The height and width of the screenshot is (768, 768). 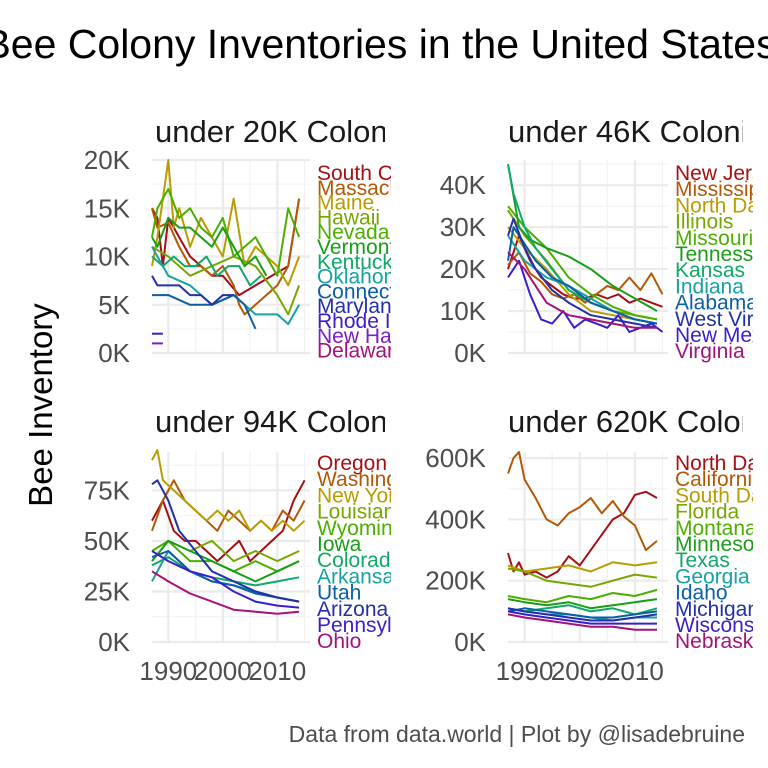 What do you see at coordinates (702, 560) in the screenshot?
I see `series-label: Texas` at bounding box center [702, 560].